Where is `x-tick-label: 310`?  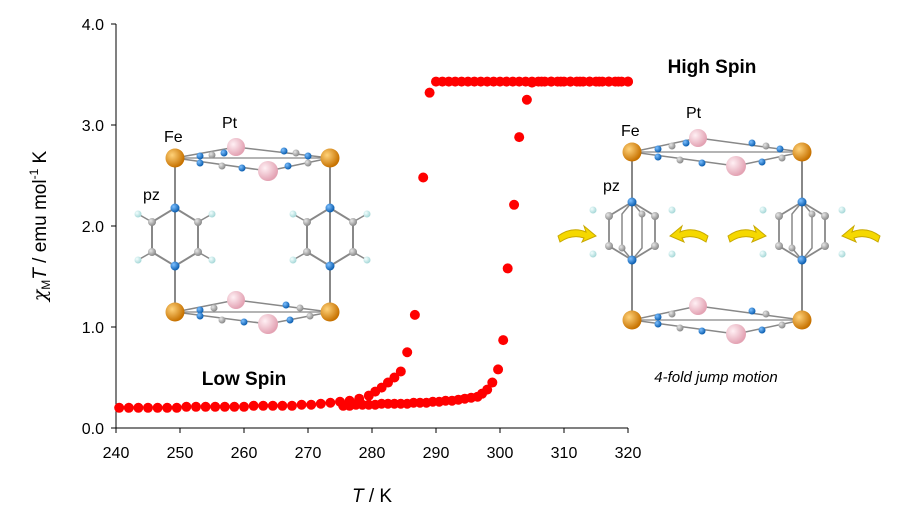
x-tick-label: 310 is located at coordinates (564, 453).